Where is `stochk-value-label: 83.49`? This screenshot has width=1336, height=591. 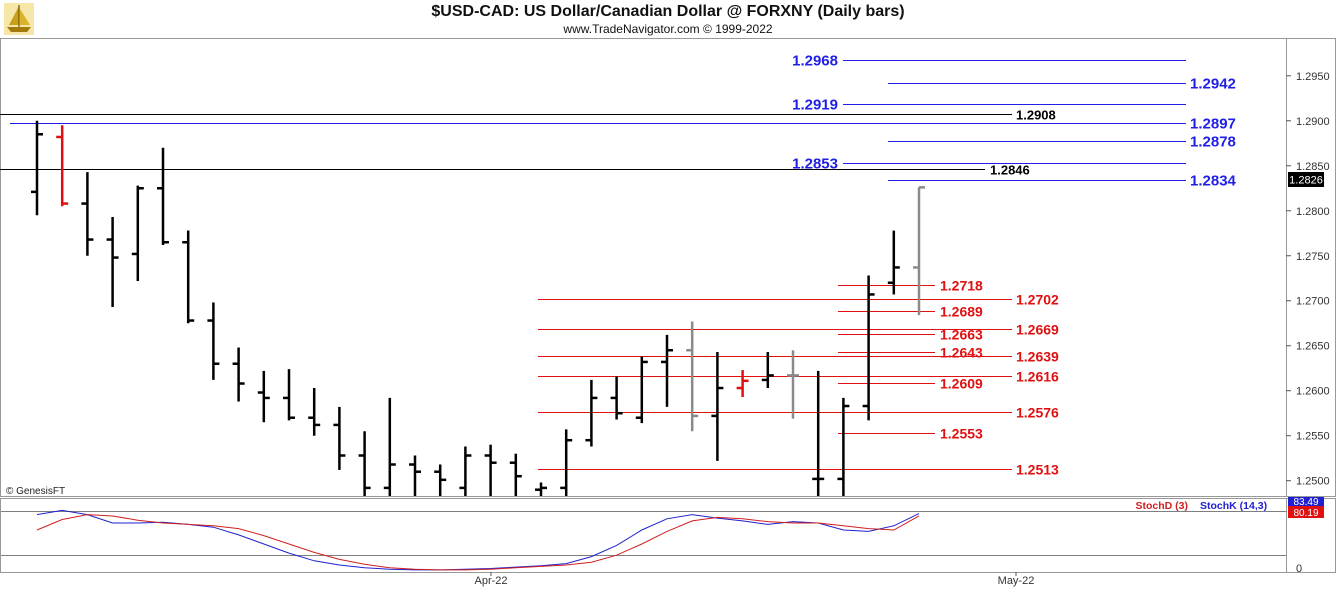 stochk-value-label: 83.49 is located at coordinates (1305, 502).